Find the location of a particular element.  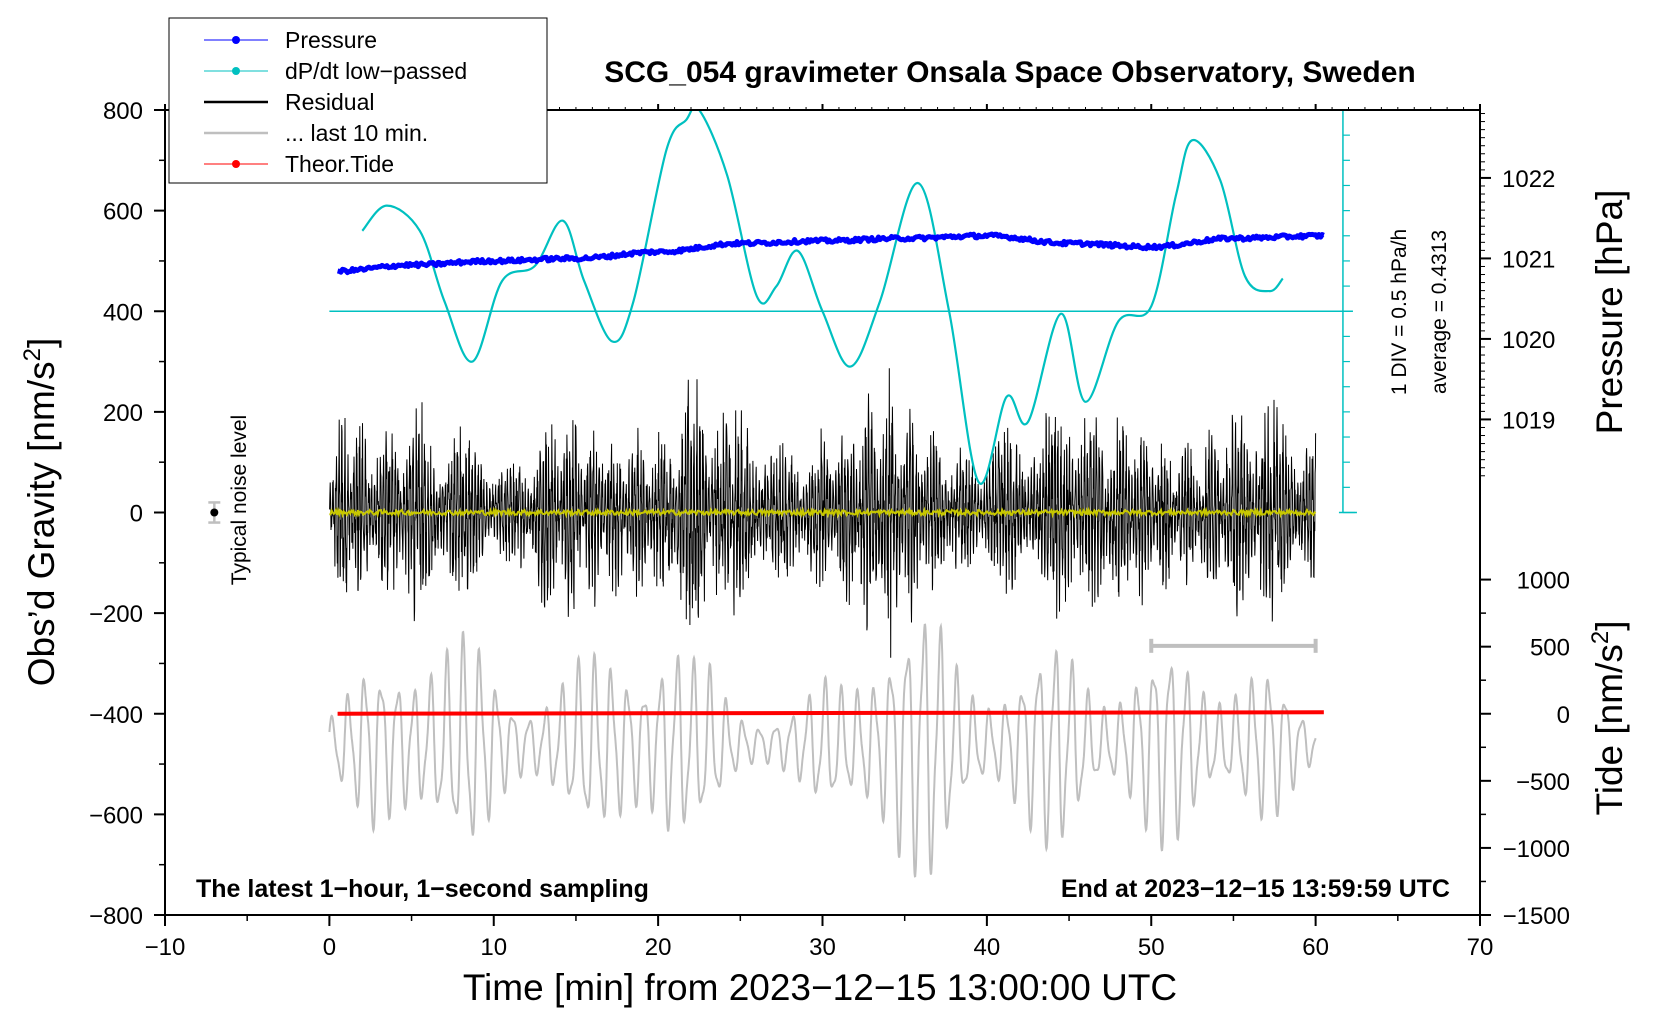

x-tick-label: 30 is located at coordinates (822, 947).